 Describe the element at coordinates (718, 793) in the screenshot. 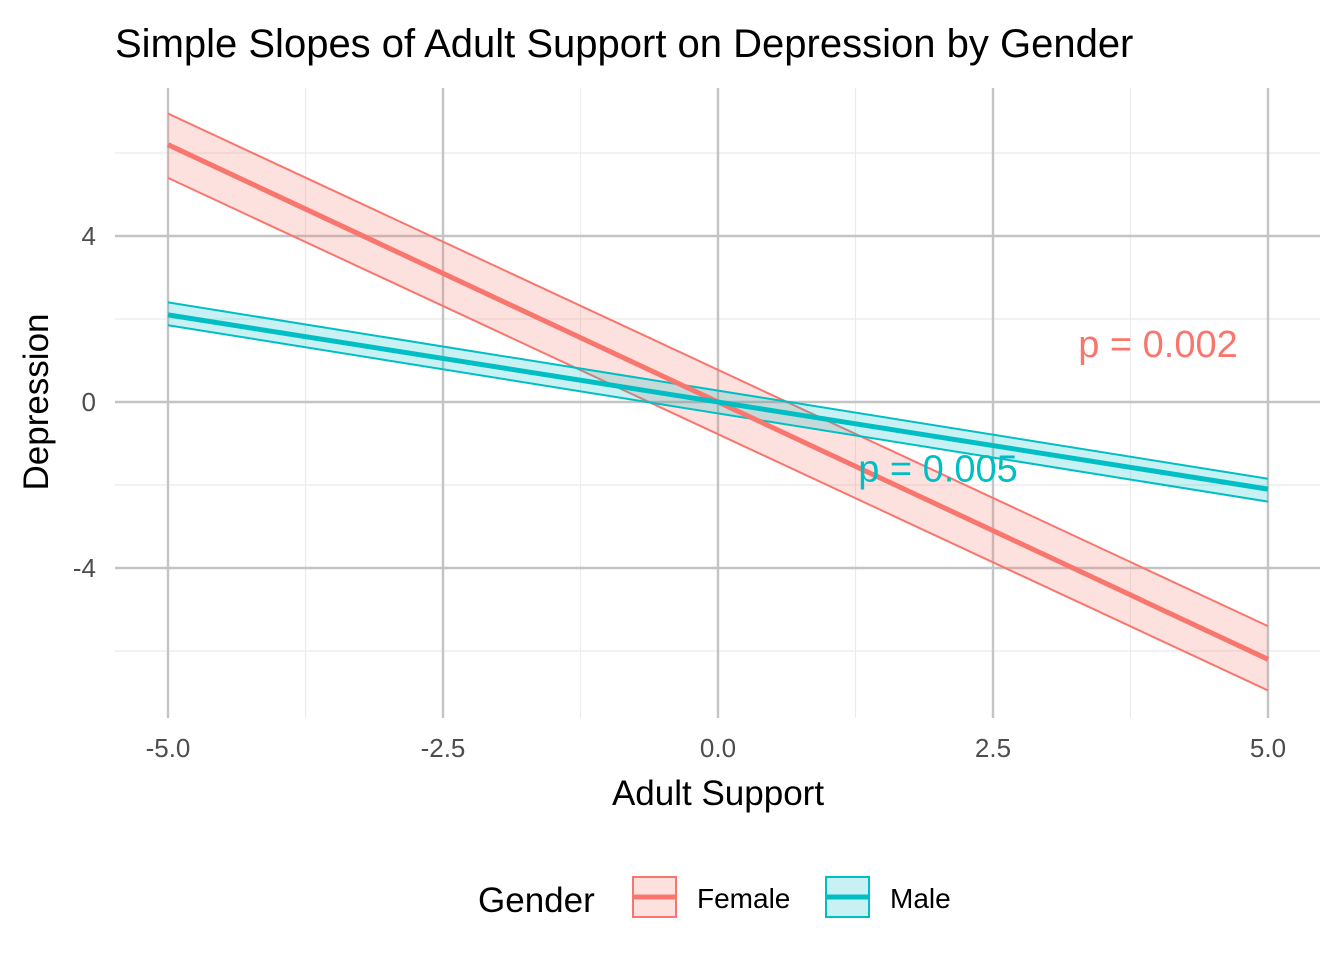

I see `x-axis-title: Adult Support` at that location.